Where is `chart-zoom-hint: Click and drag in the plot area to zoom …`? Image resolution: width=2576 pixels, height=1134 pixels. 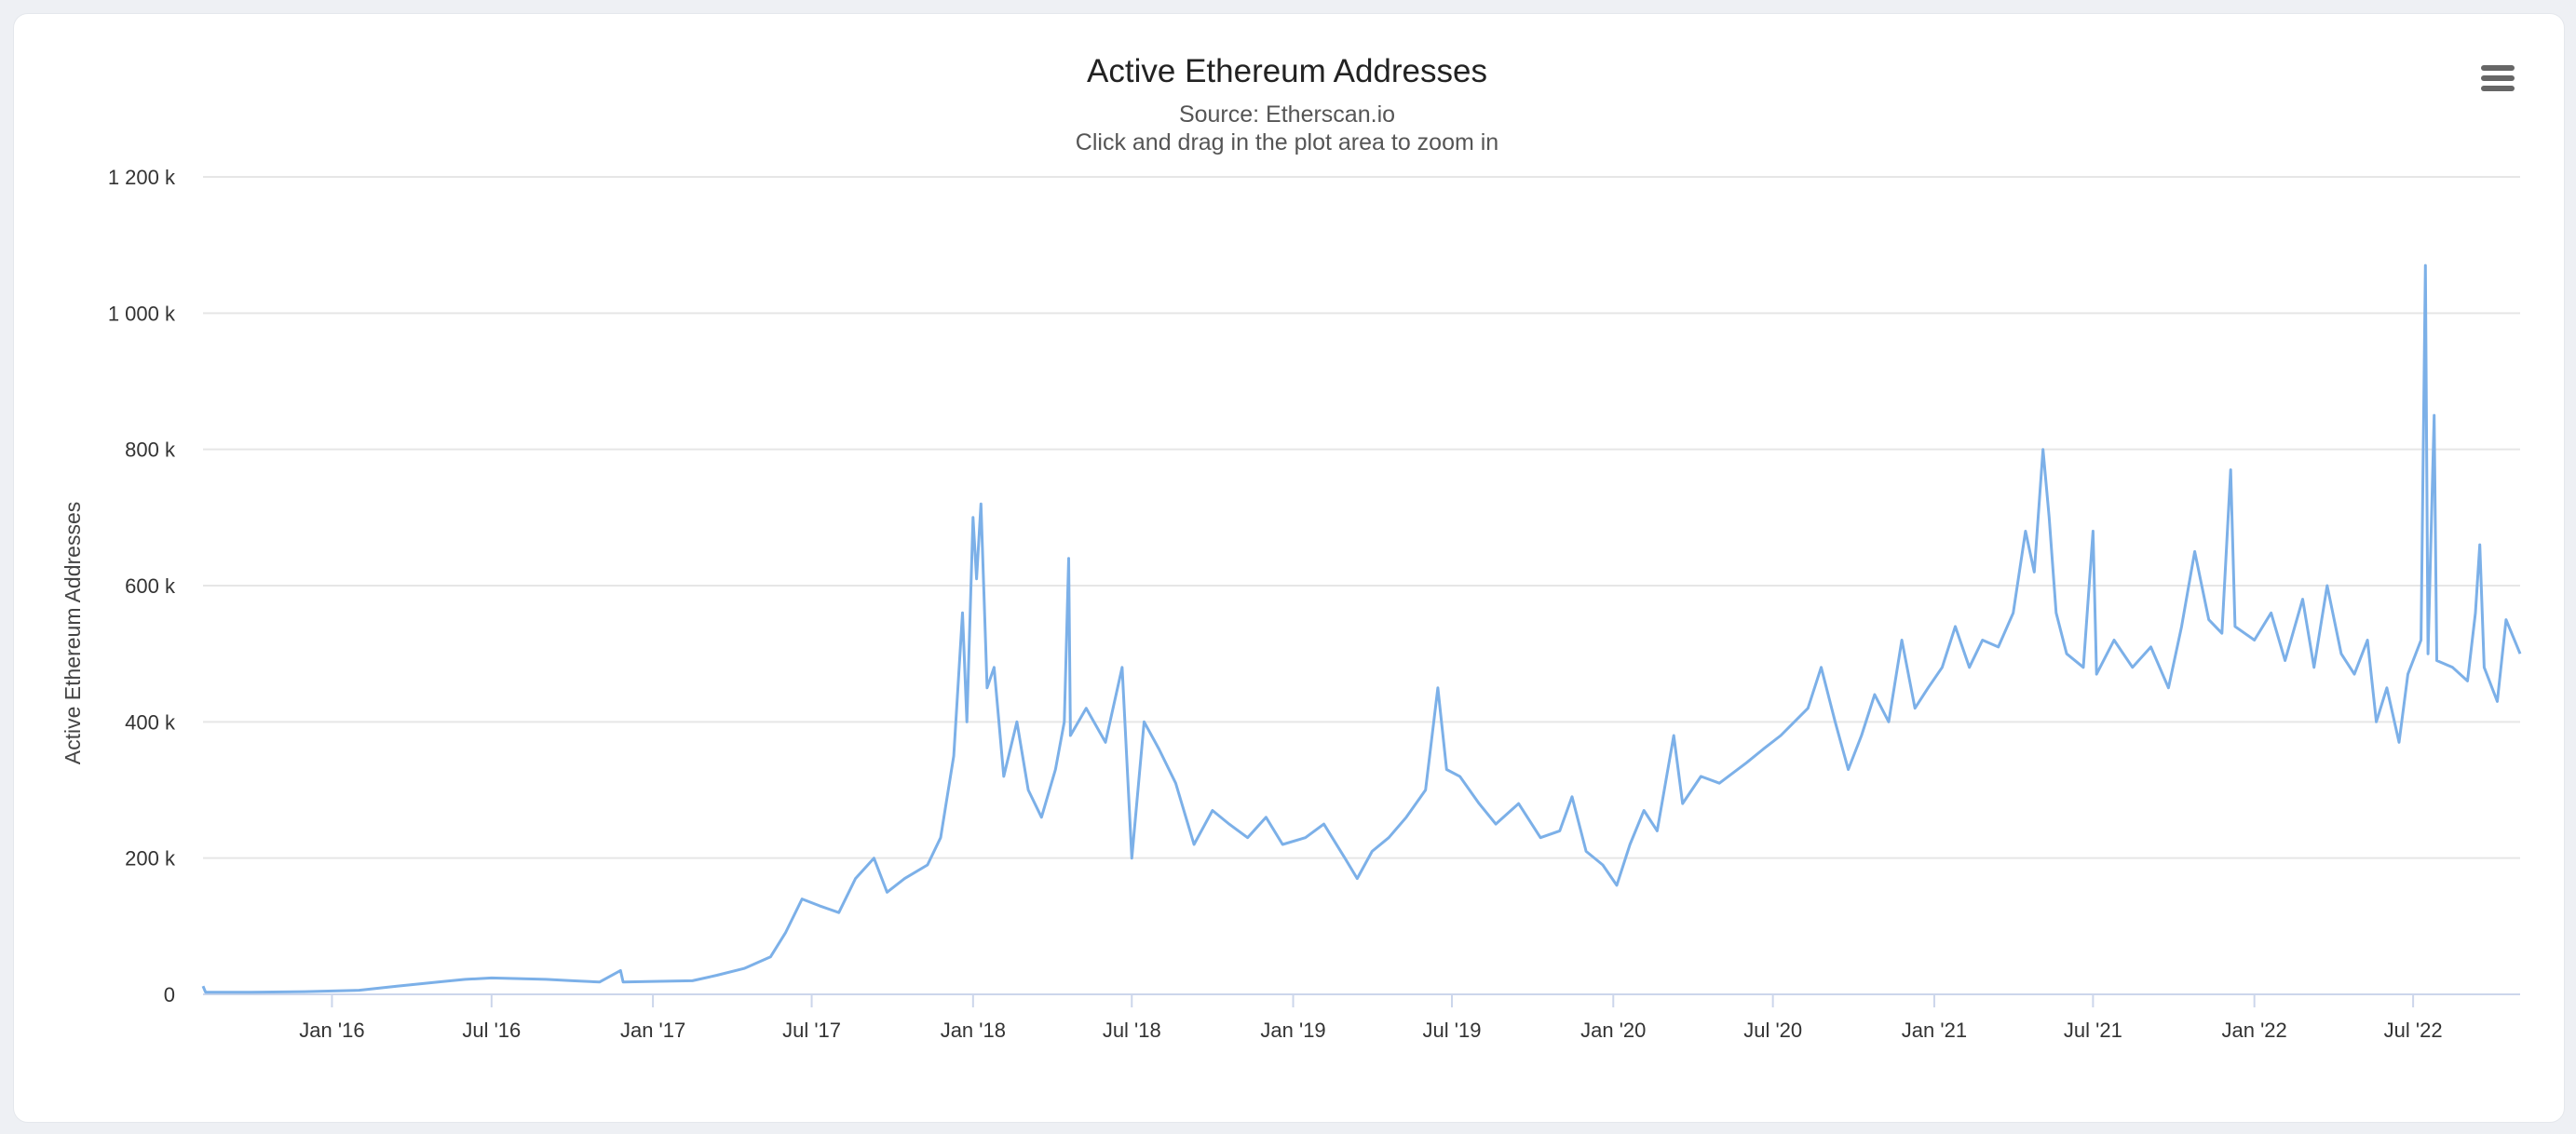 chart-zoom-hint: Click and drag in the plot area to zoom … is located at coordinates (1287, 142).